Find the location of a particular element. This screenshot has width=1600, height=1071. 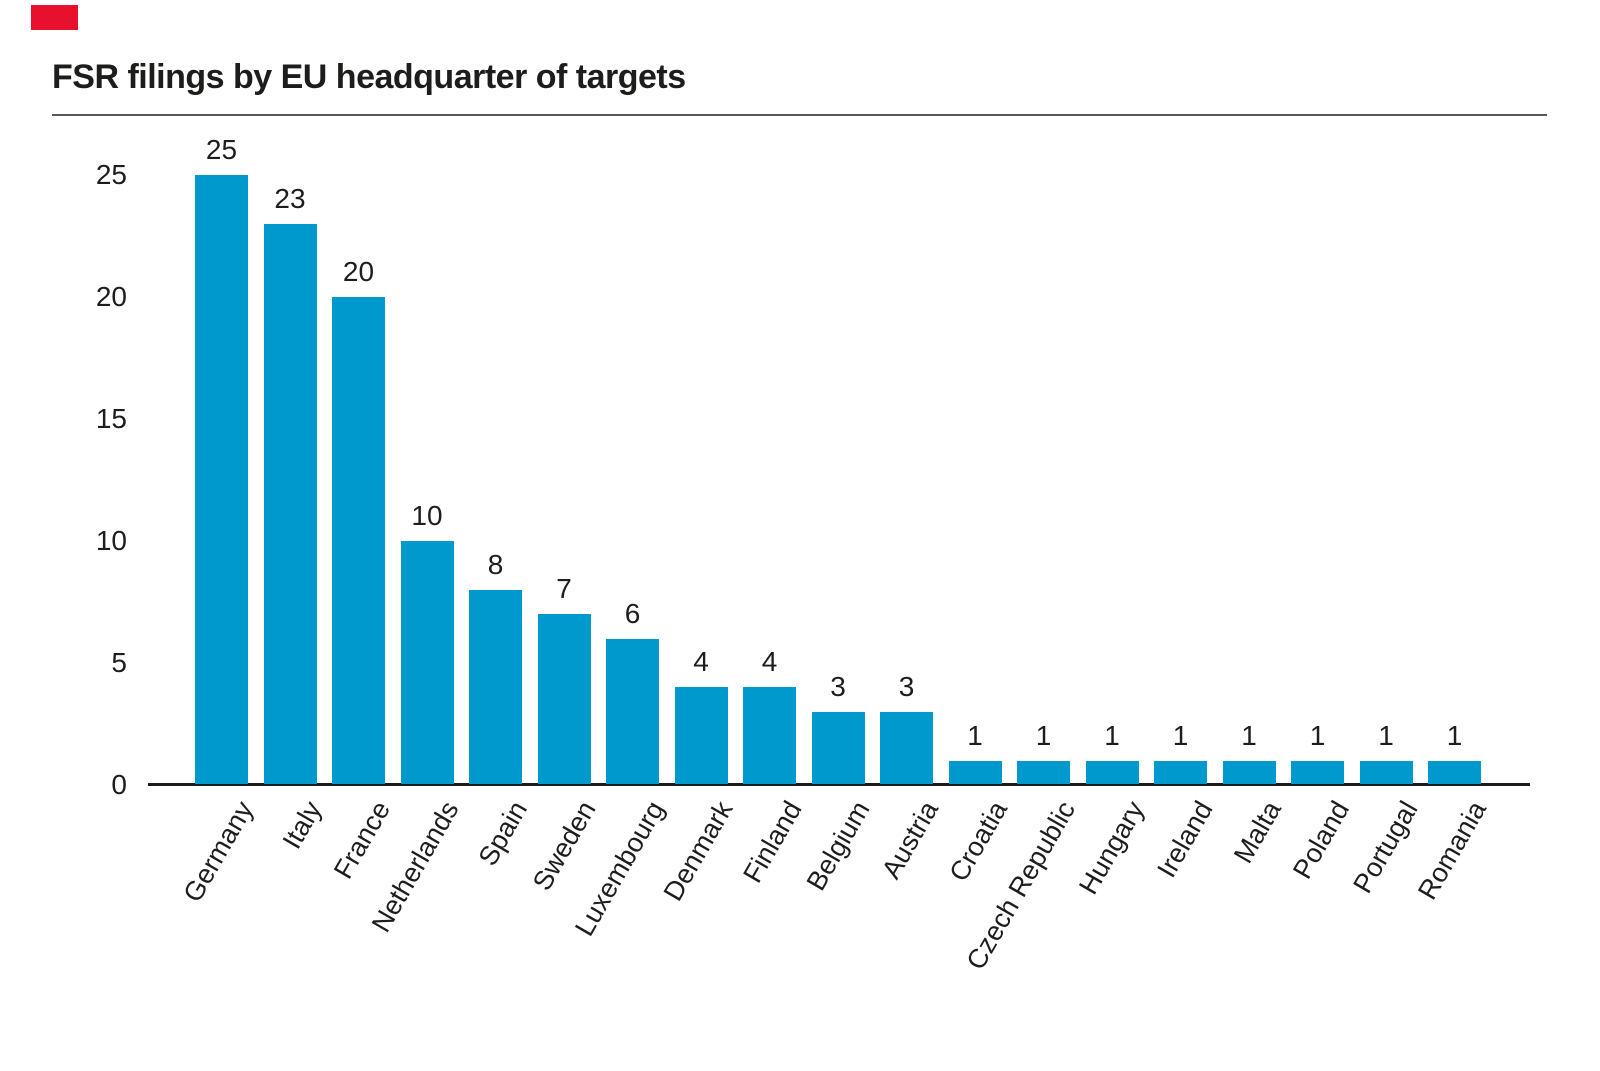

bar-value-label: 7 is located at coordinates (564, 589).